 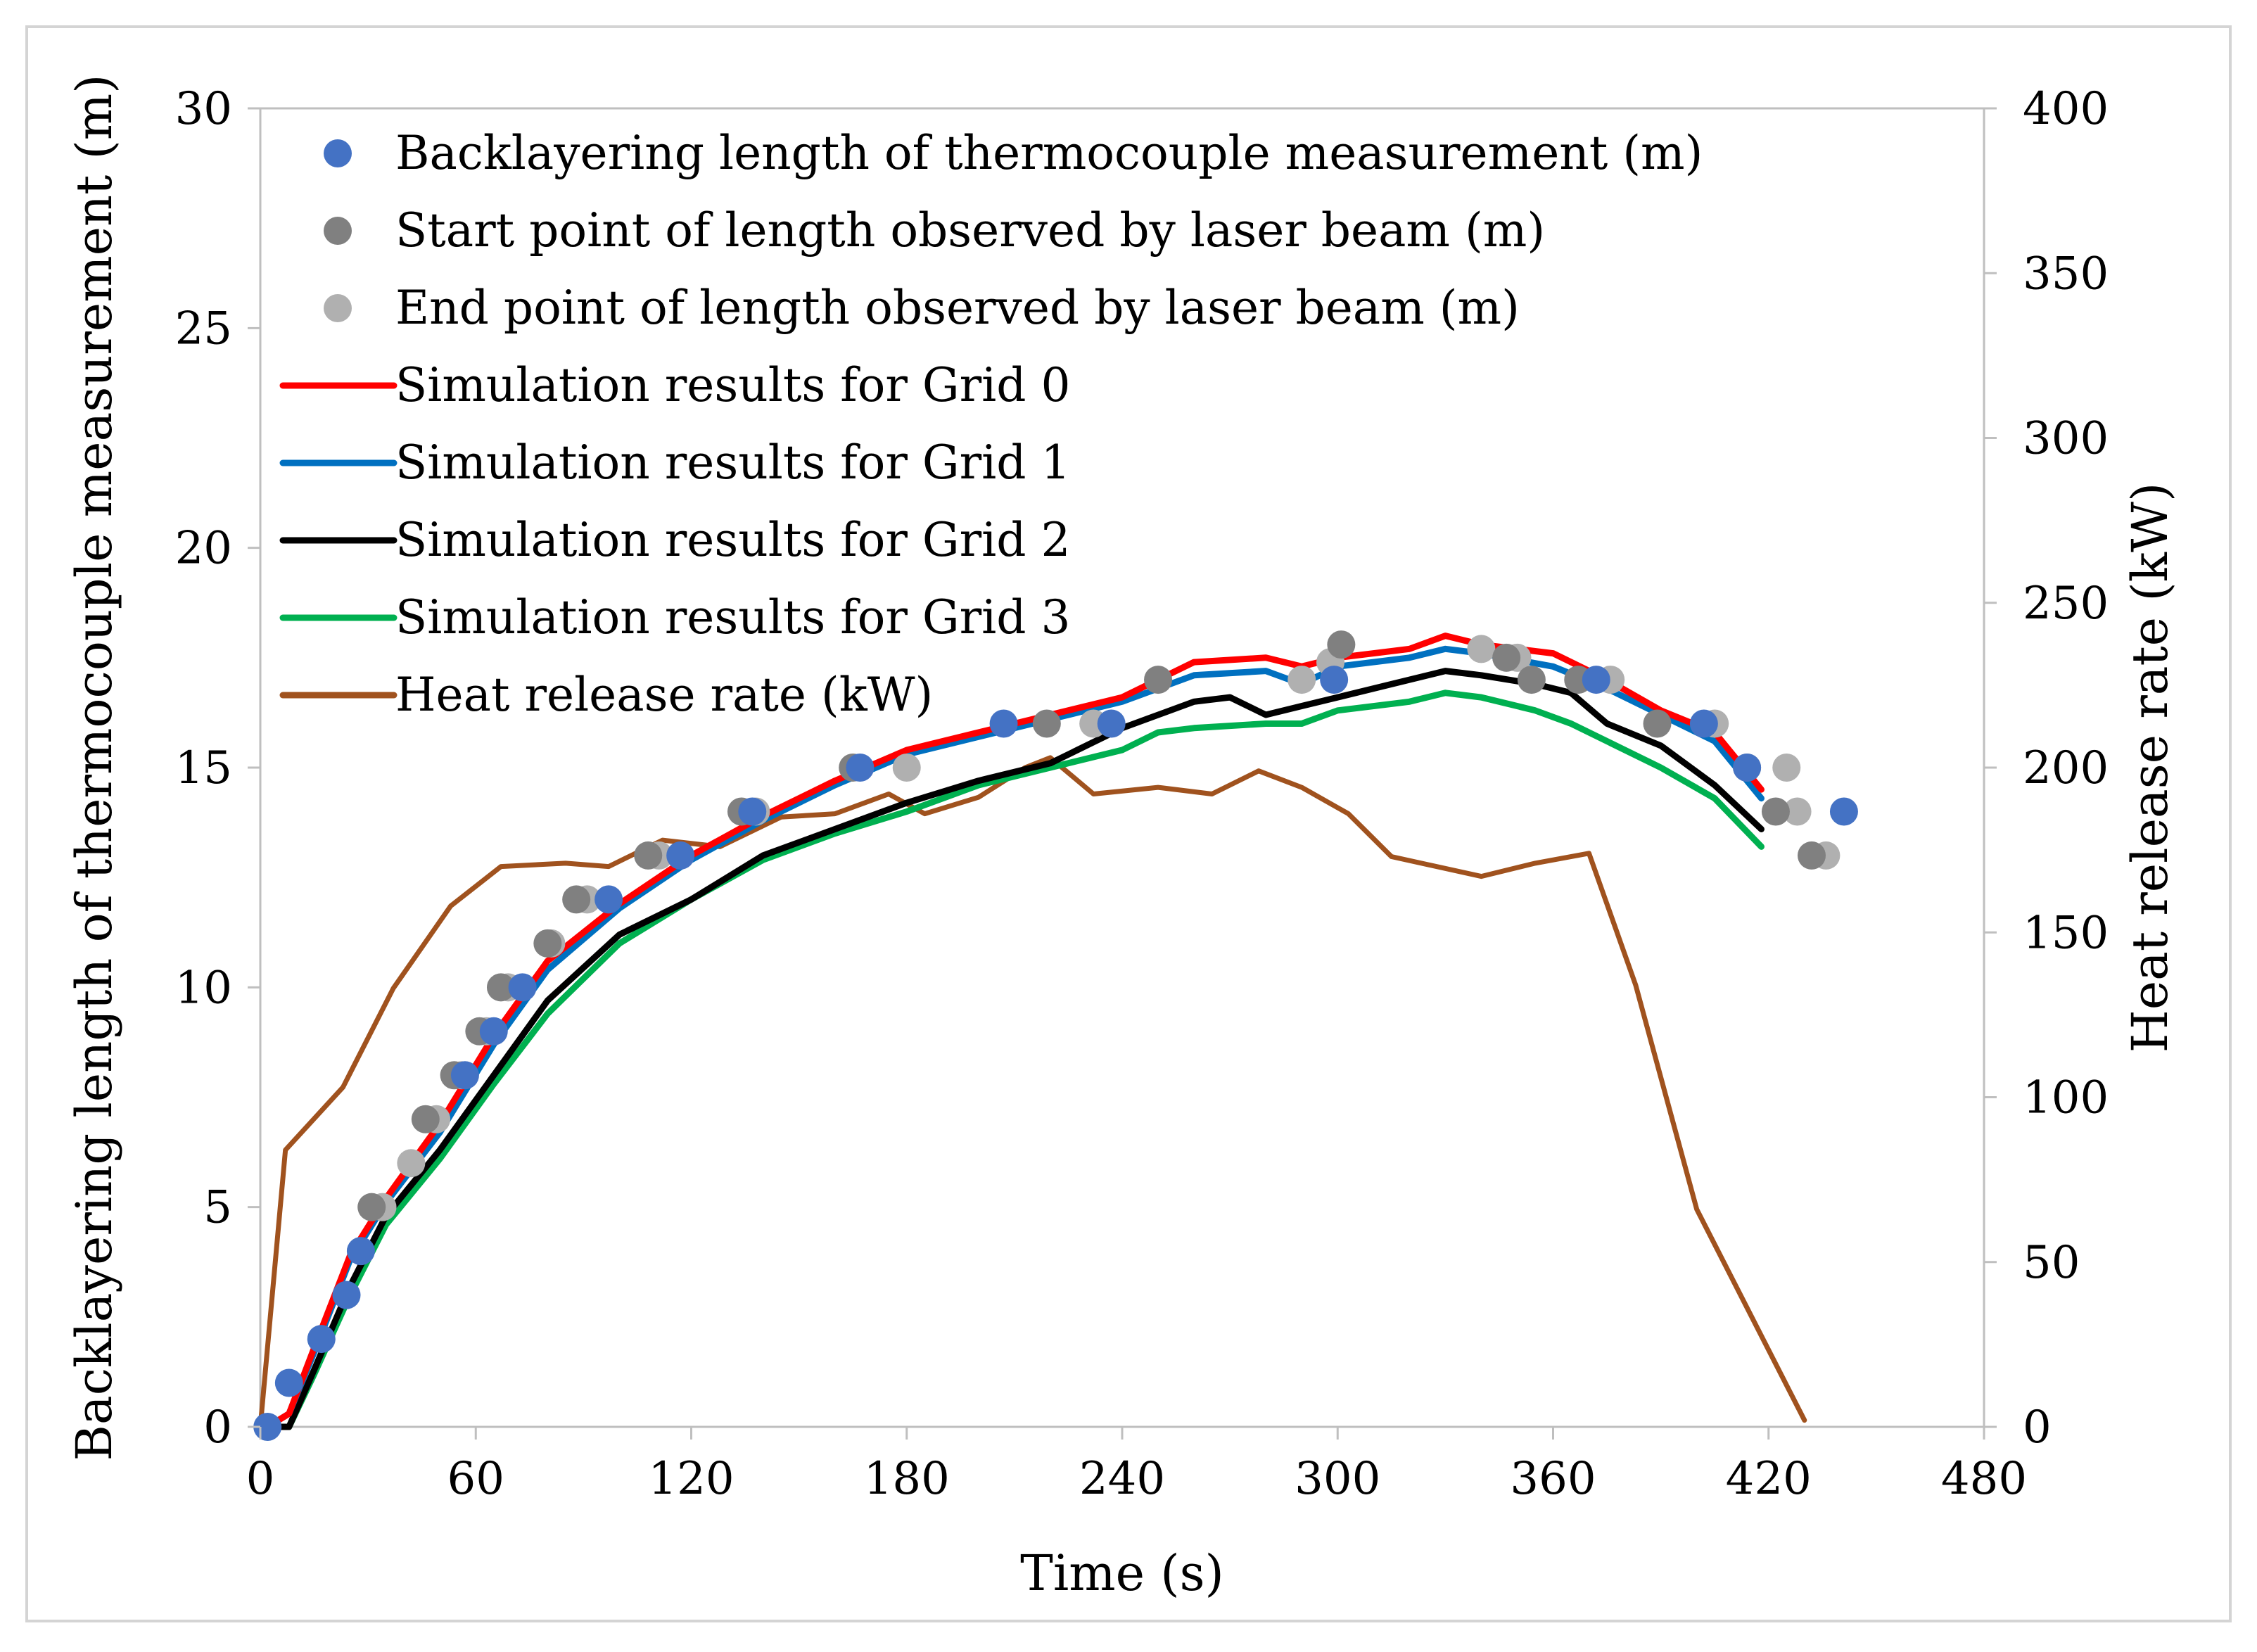 What do you see at coordinates (338, 153) in the screenshot?
I see `legend-marker-measurement` at bounding box center [338, 153].